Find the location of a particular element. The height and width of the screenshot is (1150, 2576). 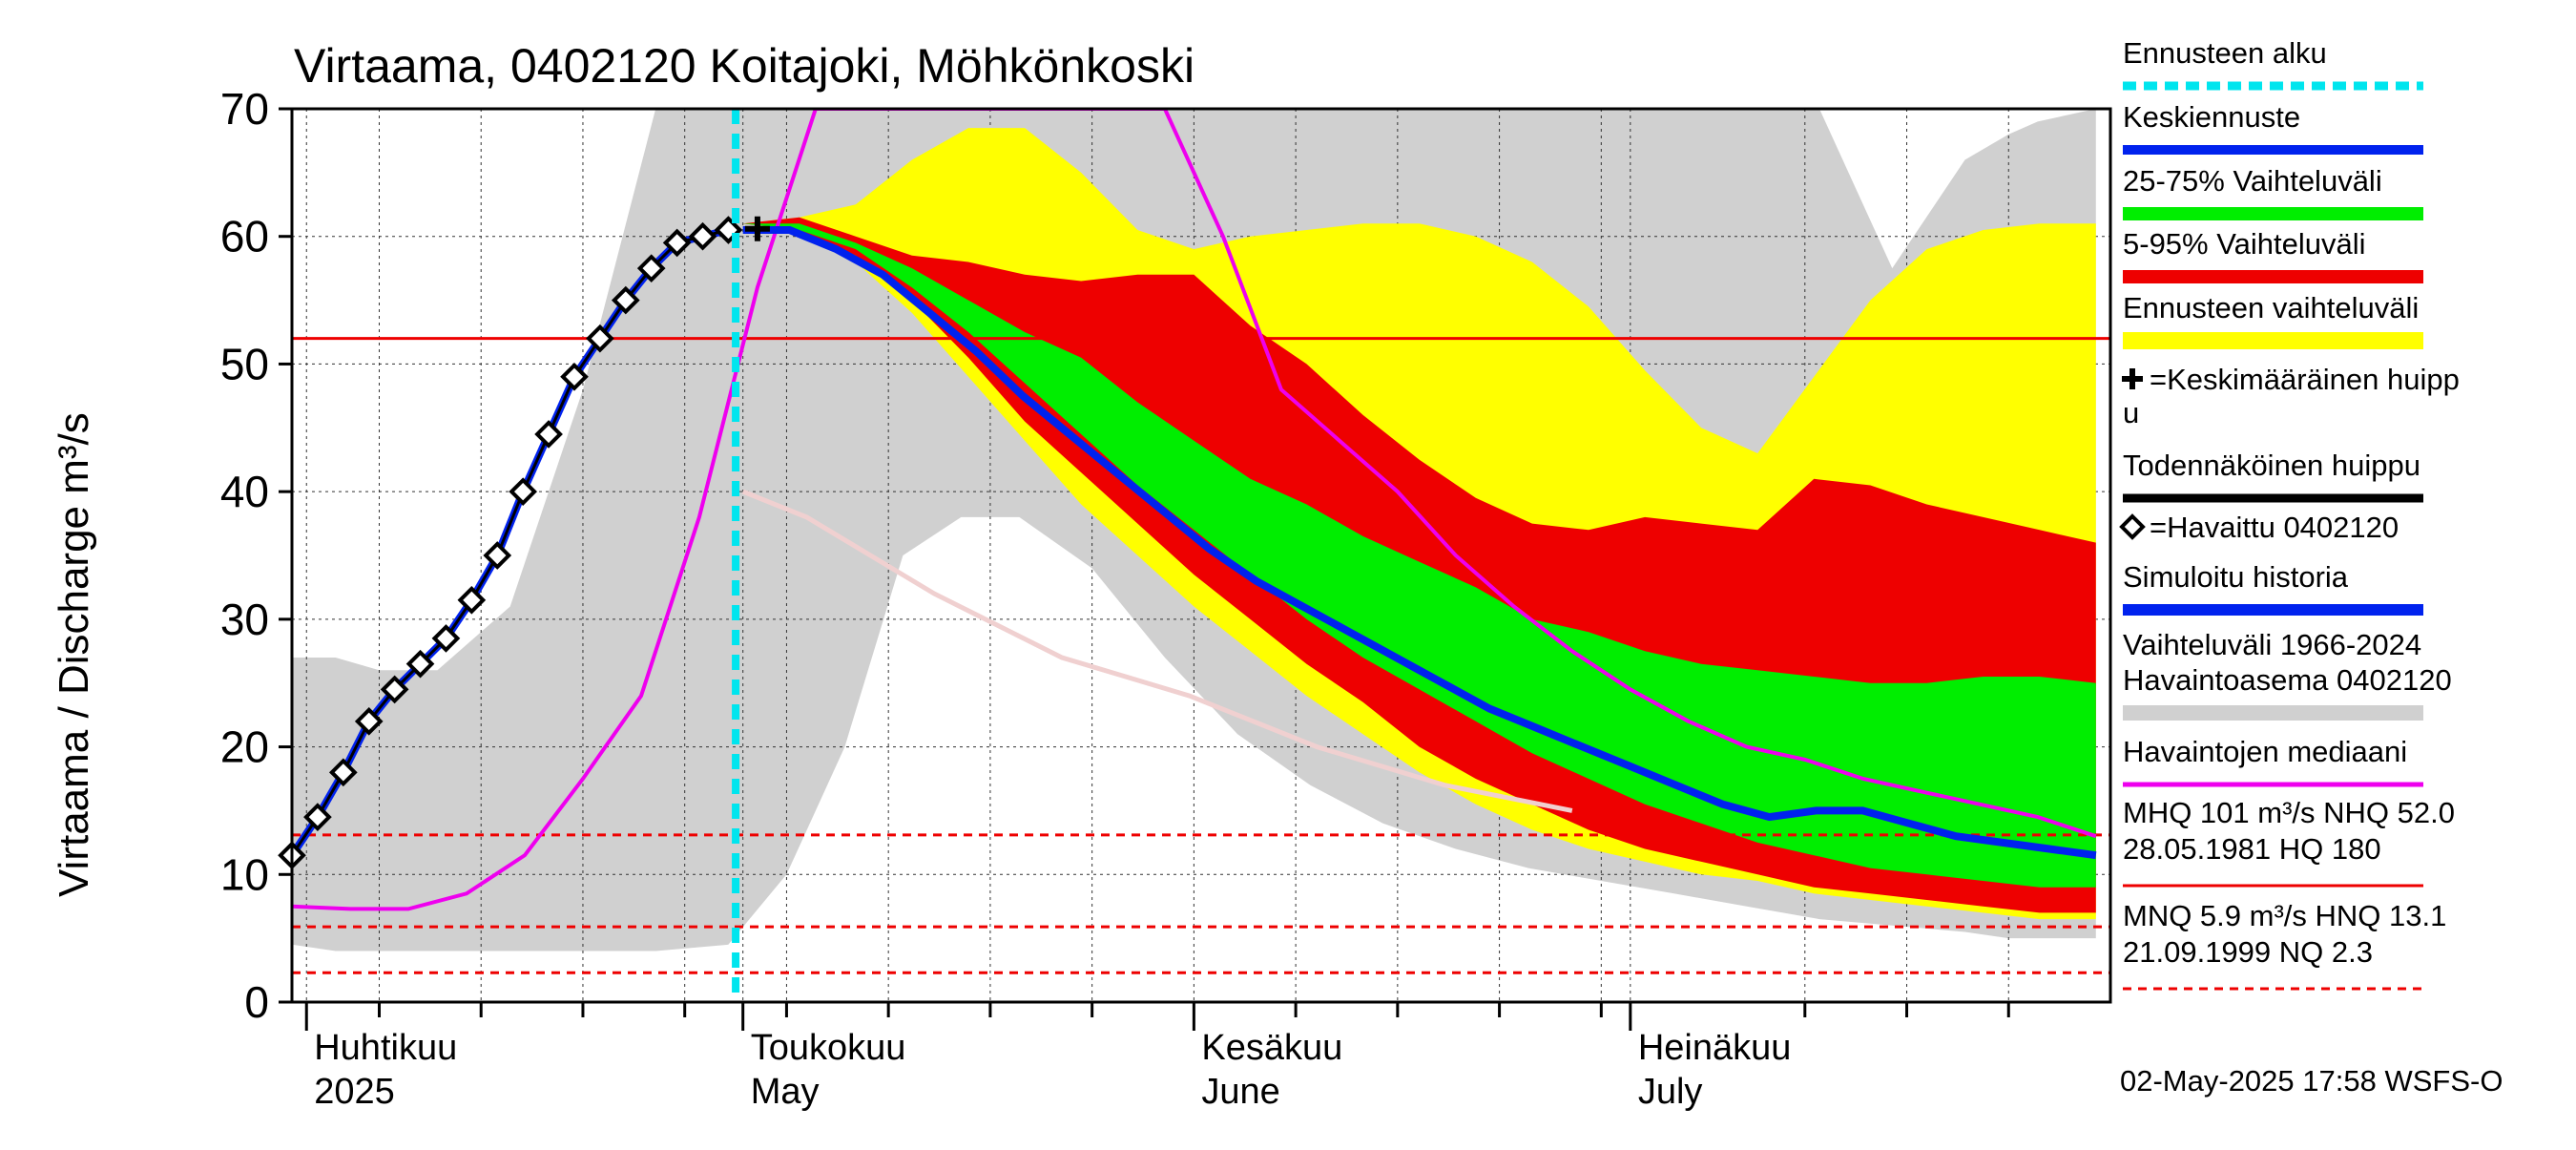

x-month-sublabel: July is located at coordinates (1670, 1092).